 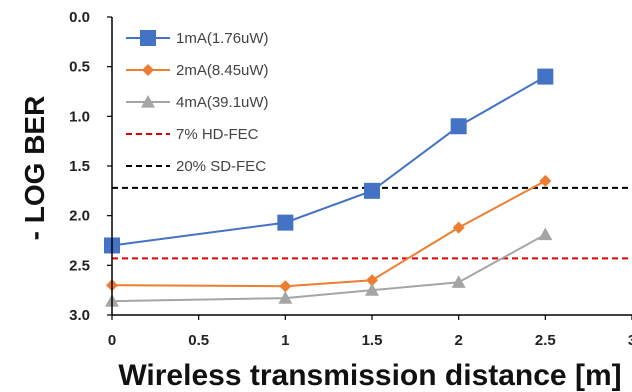 I want to click on legend-label: 4mA(39.1uW), so click(x=222, y=102).